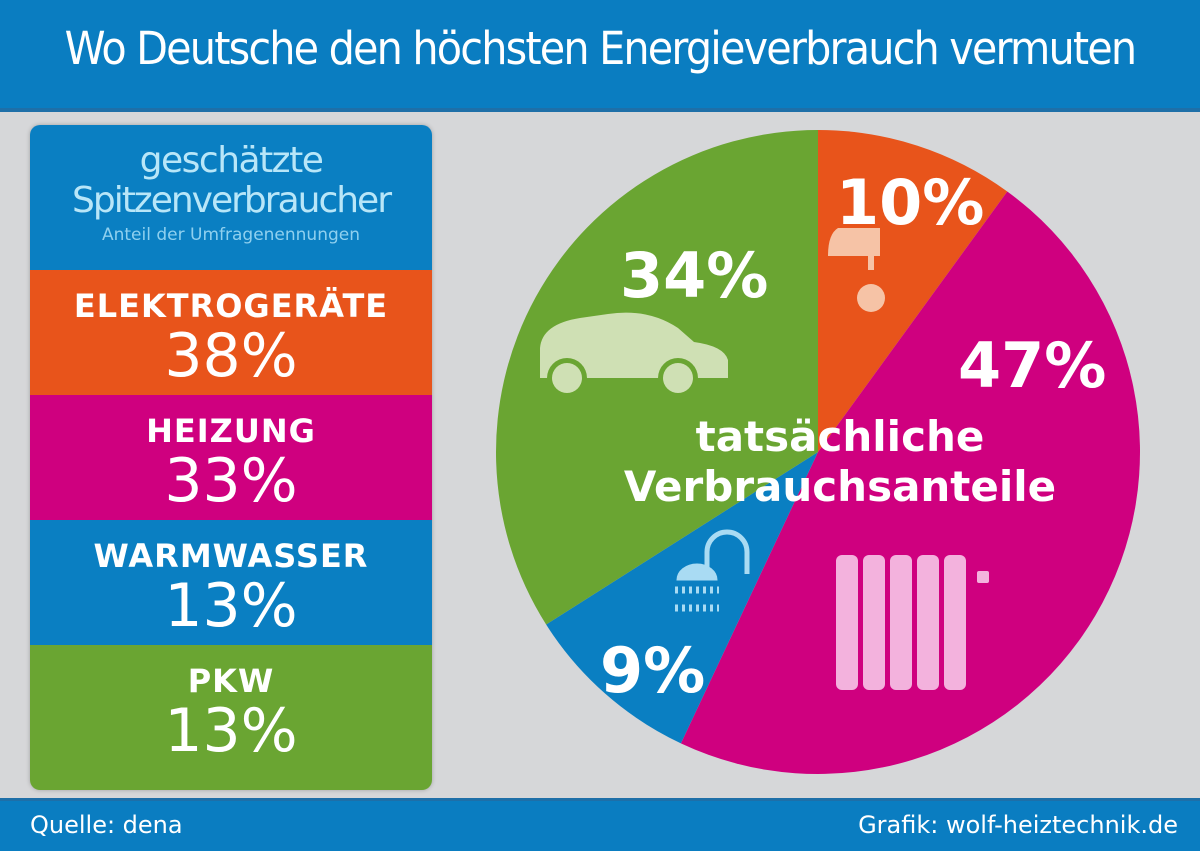  What do you see at coordinates (840, 486) in the screenshot?
I see `center-label-line2: Verbrauchsanteile` at bounding box center [840, 486].